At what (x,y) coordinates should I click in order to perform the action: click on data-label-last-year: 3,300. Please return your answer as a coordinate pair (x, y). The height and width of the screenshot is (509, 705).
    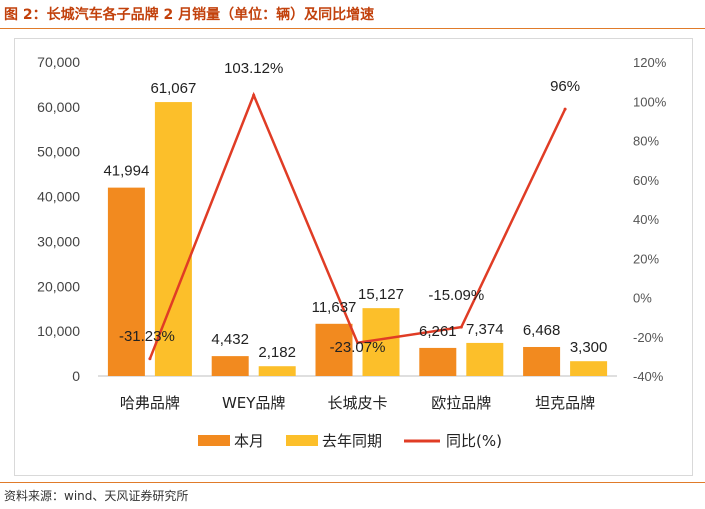
    Looking at the image, I should click on (589, 347).